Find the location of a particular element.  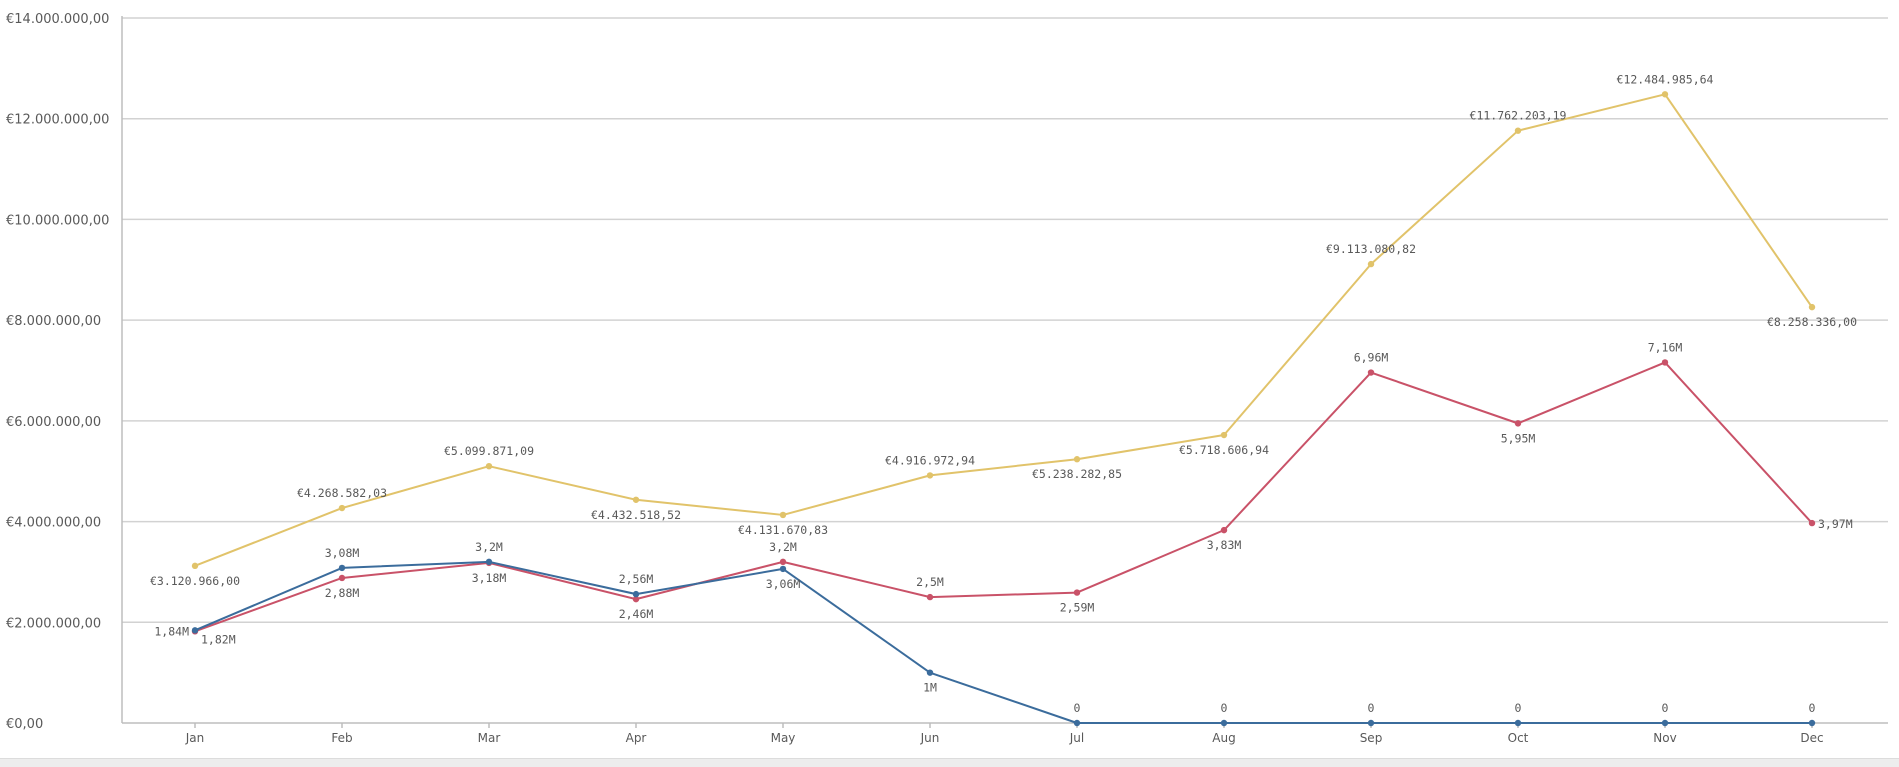

series-0-data-label: €4.916.972,94 is located at coordinates (930, 460).